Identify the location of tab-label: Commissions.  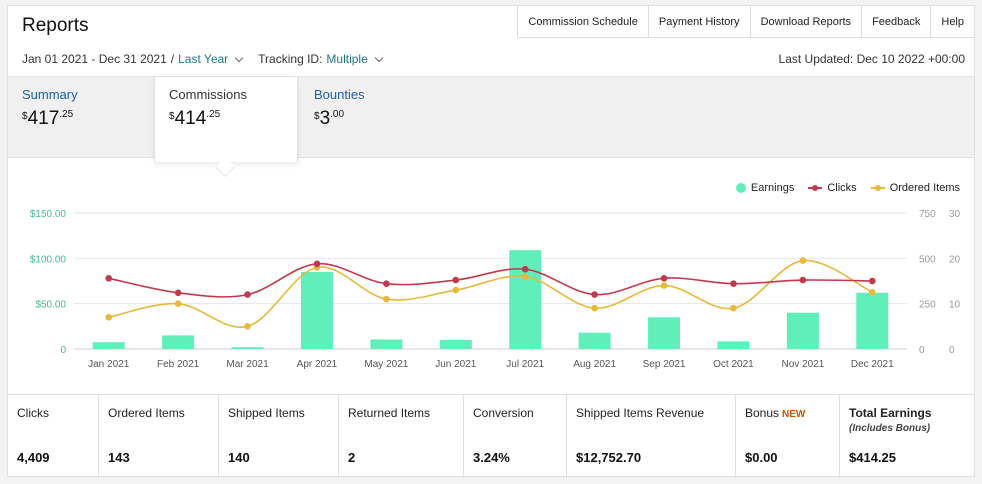
(208, 94).